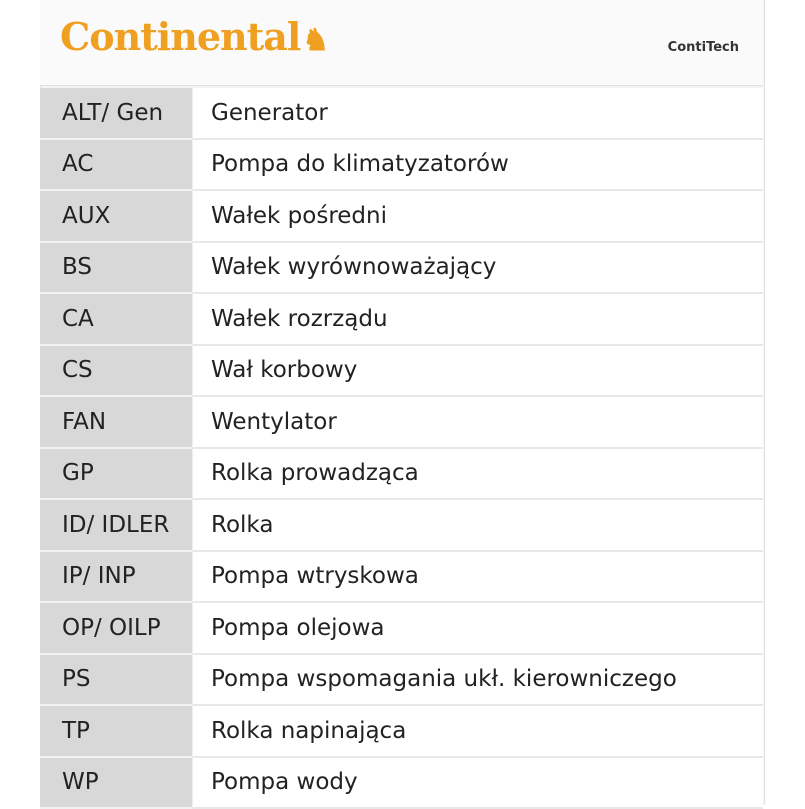  What do you see at coordinates (477, 732) in the screenshot?
I see `description-cell: Rolka napinająca` at bounding box center [477, 732].